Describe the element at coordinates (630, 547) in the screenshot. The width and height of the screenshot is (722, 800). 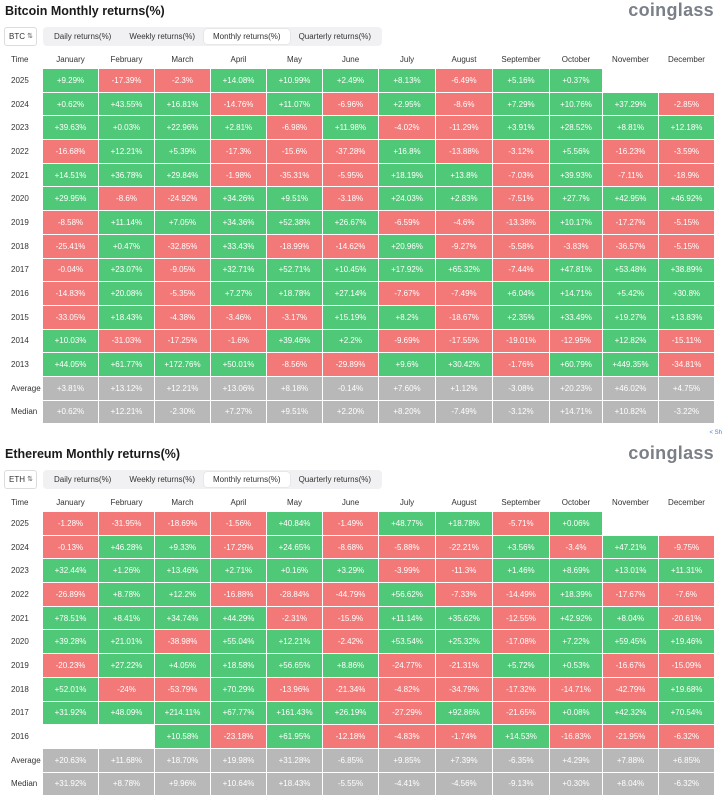
I see `return-cell: +47.21%` at that location.